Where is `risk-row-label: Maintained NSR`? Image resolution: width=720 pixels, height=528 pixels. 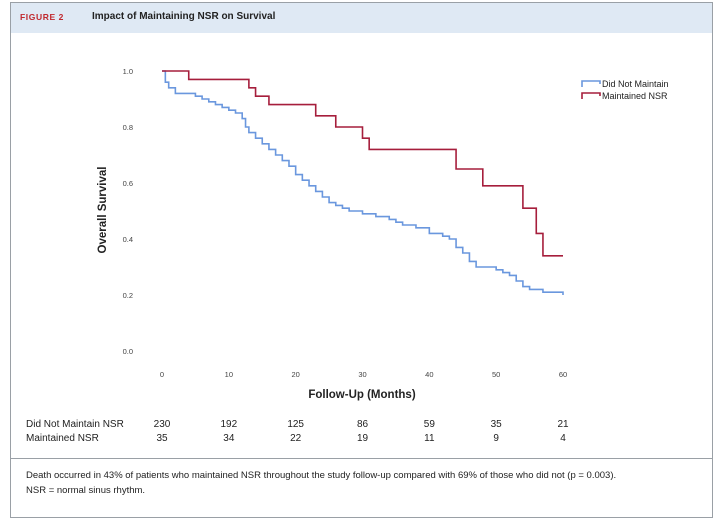 risk-row-label: Maintained NSR is located at coordinates (62, 438).